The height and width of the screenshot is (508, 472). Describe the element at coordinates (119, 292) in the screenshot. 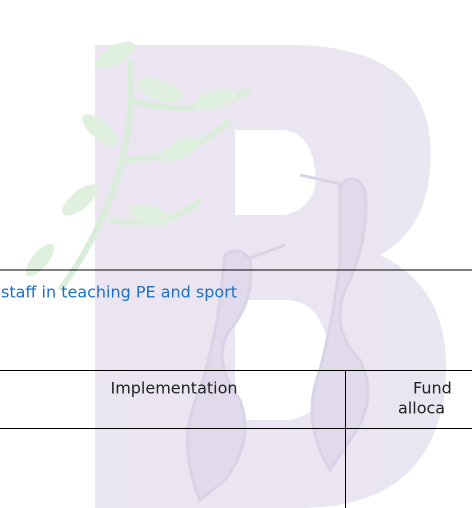

I see `section-heading: staff in teaching PE and sport` at that location.